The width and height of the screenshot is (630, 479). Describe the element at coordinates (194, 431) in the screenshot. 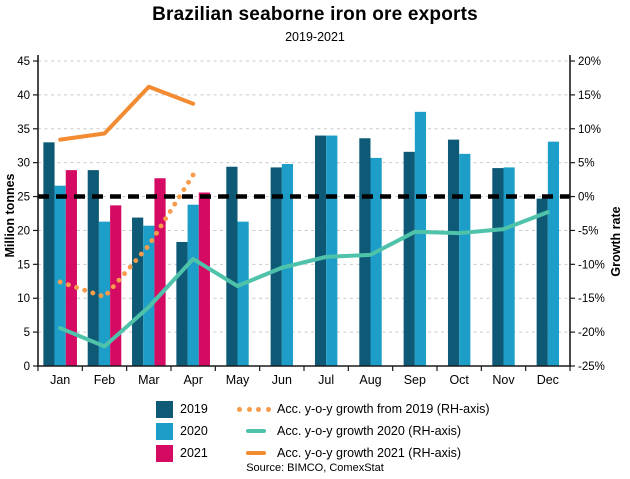

I see `legend-label: 2020` at that location.